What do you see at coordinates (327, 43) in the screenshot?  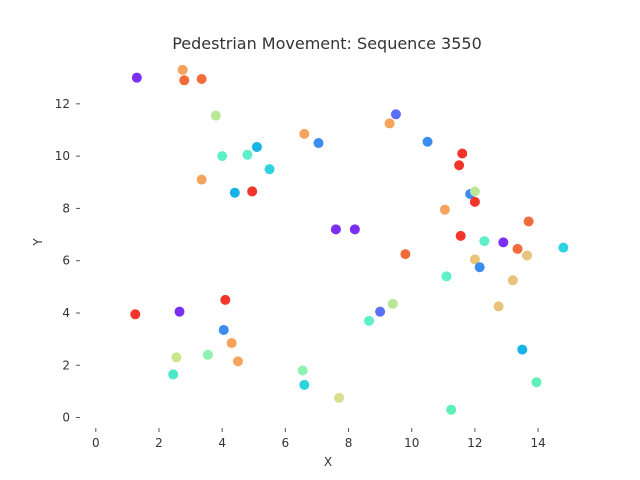 I see `chart-title: Pedestrian Movement: Sequence 3550` at bounding box center [327, 43].